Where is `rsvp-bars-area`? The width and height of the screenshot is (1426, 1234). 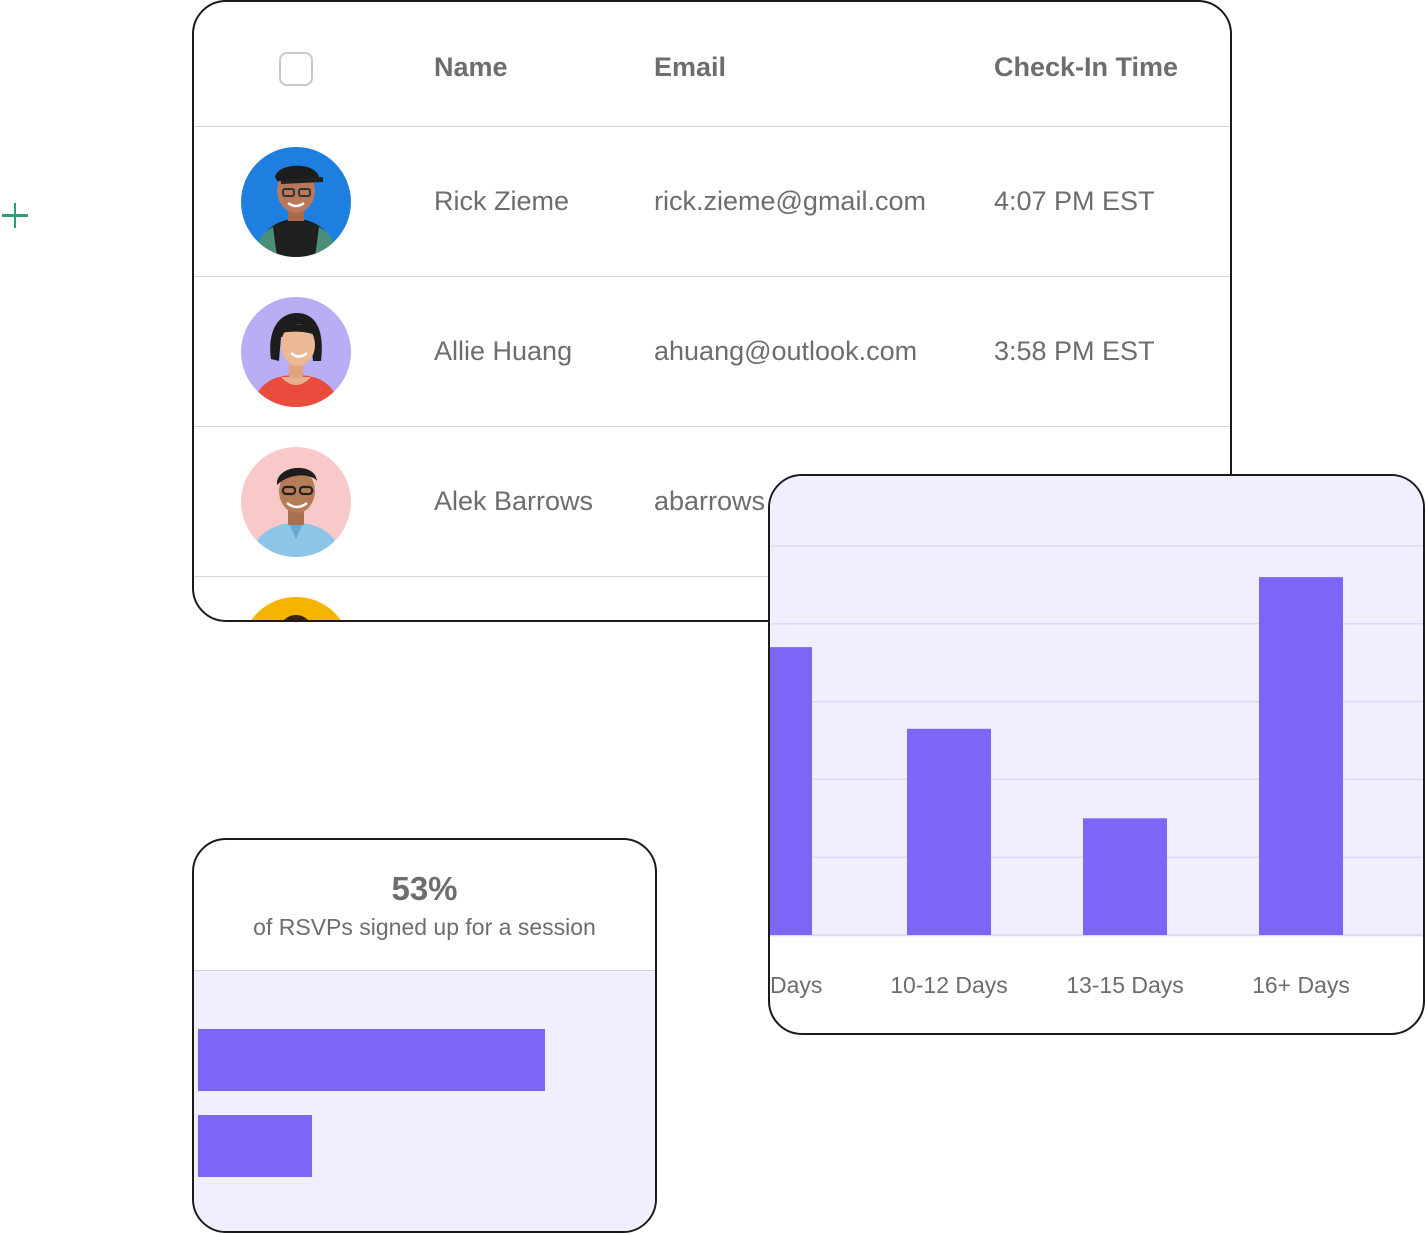 rsvp-bars-area is located at coordinates (424, 1101).